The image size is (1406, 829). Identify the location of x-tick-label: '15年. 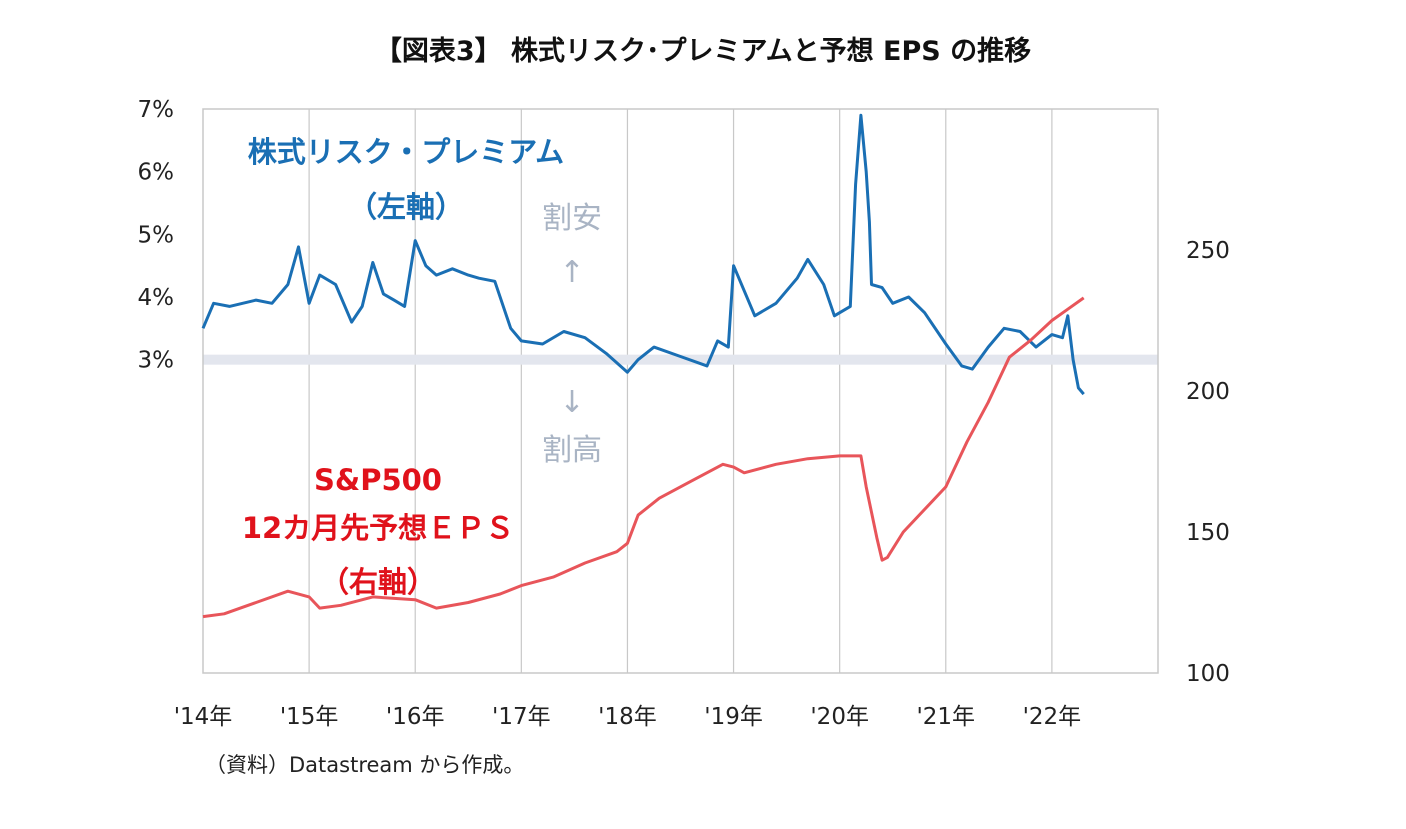
(309, 717).